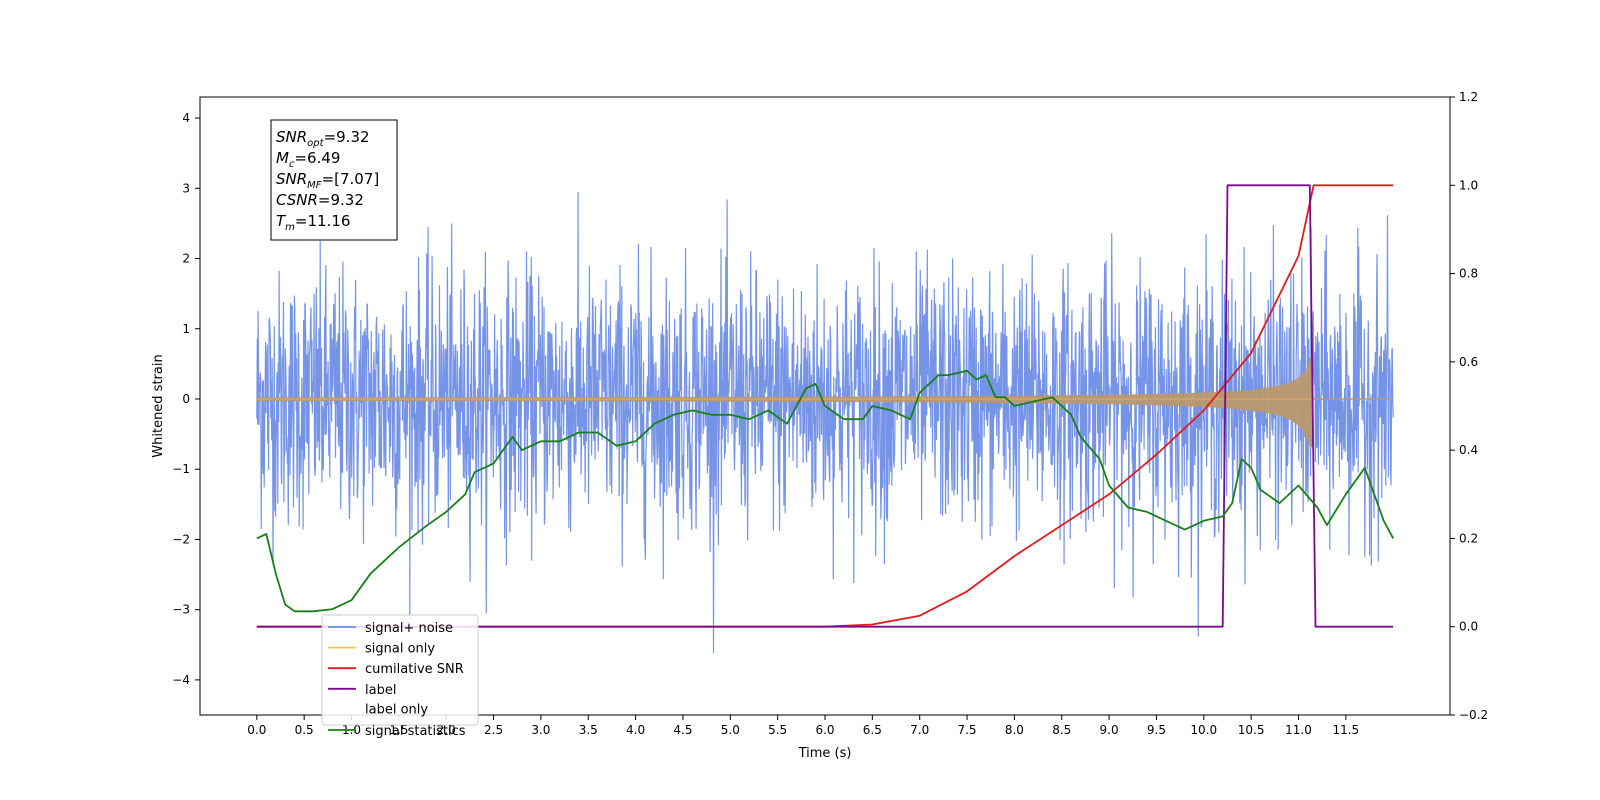  I want to click on annotation-line: Tm=11.16, so click(313, 222).